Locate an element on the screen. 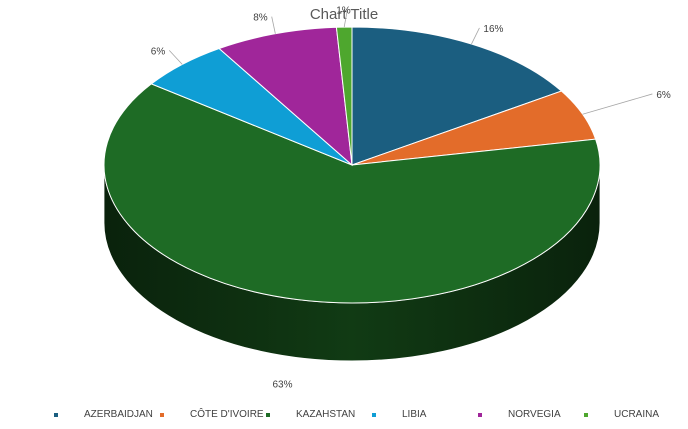 The height and width of the screenshot is (429, 688). chart-title: Chart Title is located at coordinates (344, 14).